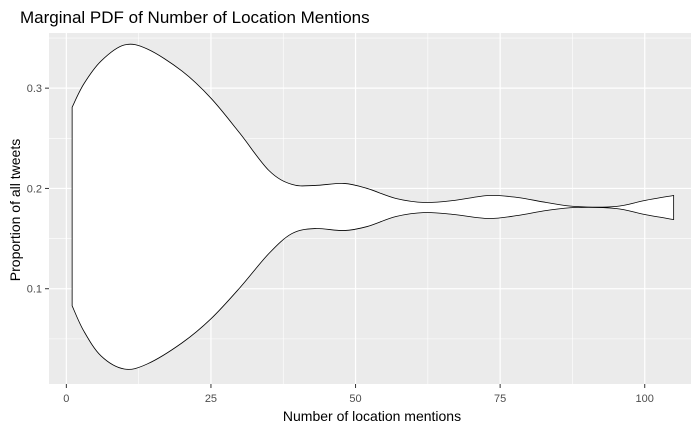 This screenshot has height=432, width=700. Describe the element at coordinates (211, 399) in the screenshot. I see `x-tick-label: 25` at that location.